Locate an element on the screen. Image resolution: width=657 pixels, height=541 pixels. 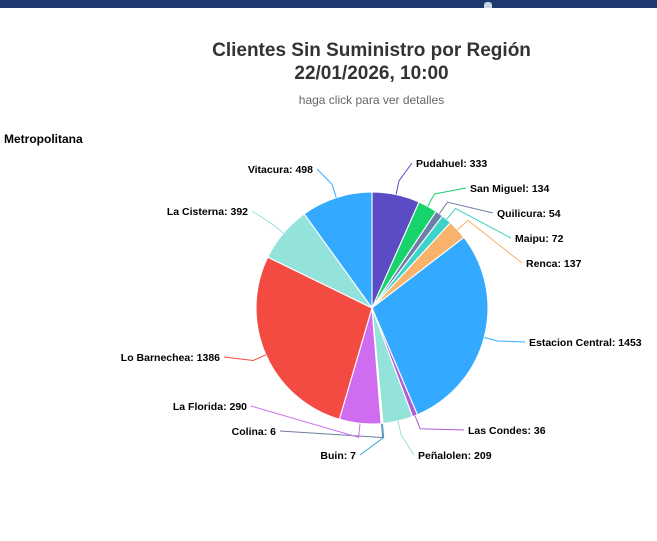
data-label-vitacura: Vitacura: 498 is located at coordinates (280, 170).